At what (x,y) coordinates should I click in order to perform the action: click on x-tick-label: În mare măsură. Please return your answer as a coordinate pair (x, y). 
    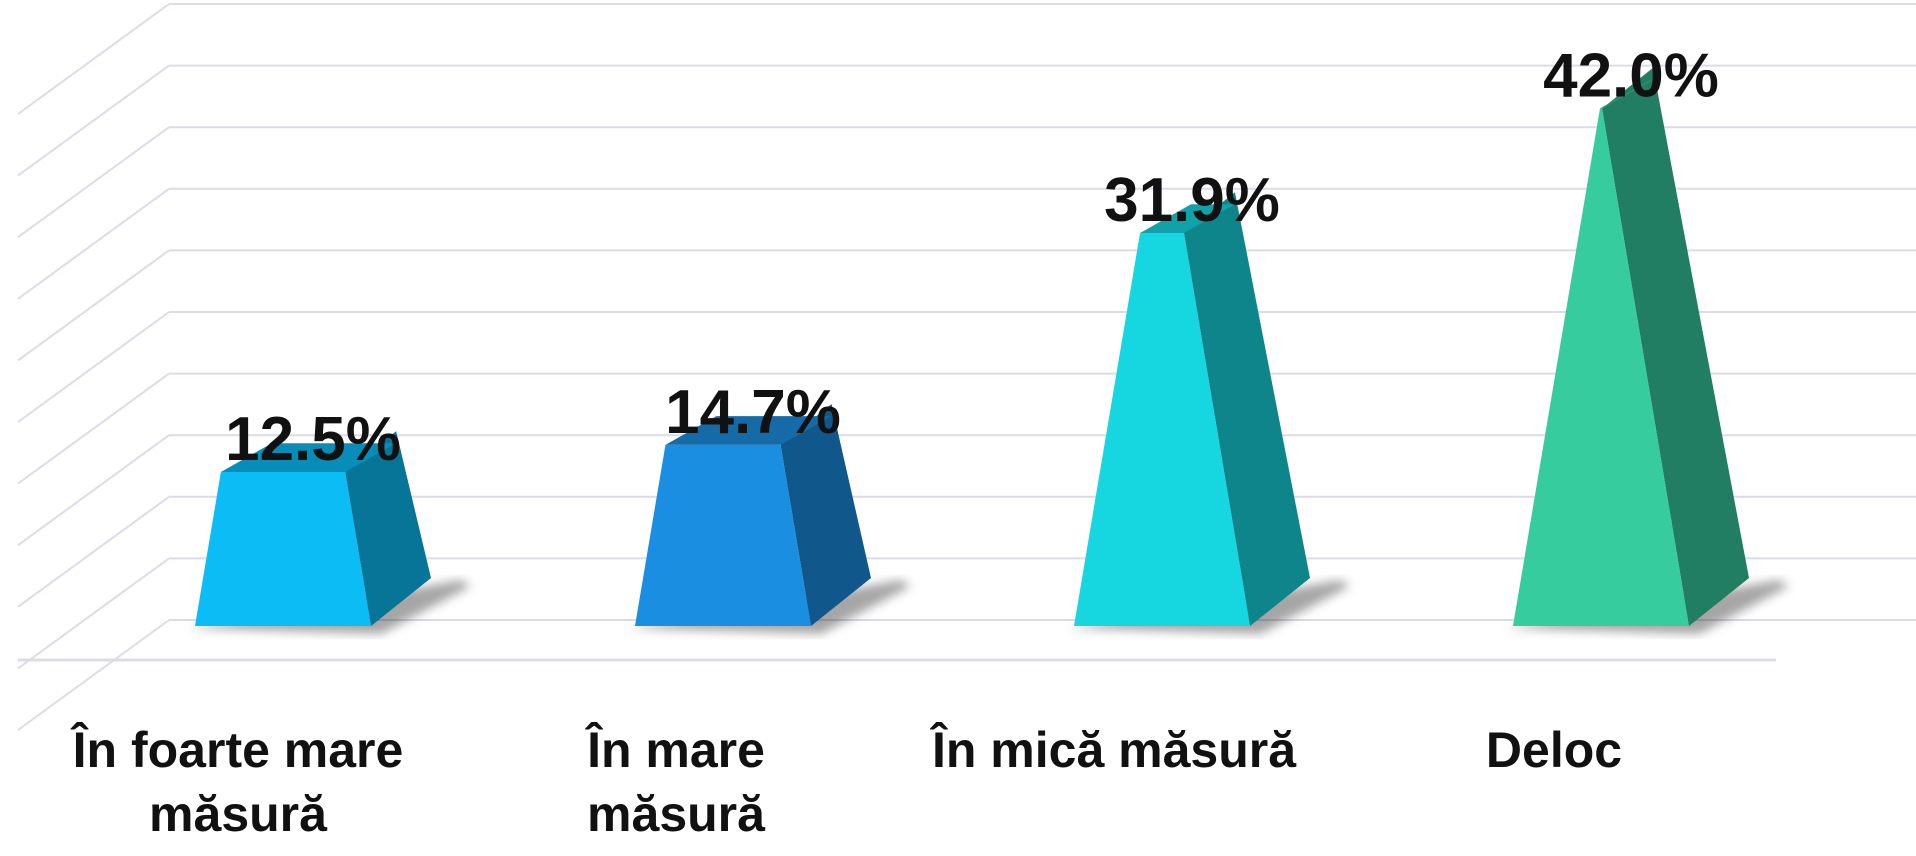
    Looking at the image, I should click on (676, 782).